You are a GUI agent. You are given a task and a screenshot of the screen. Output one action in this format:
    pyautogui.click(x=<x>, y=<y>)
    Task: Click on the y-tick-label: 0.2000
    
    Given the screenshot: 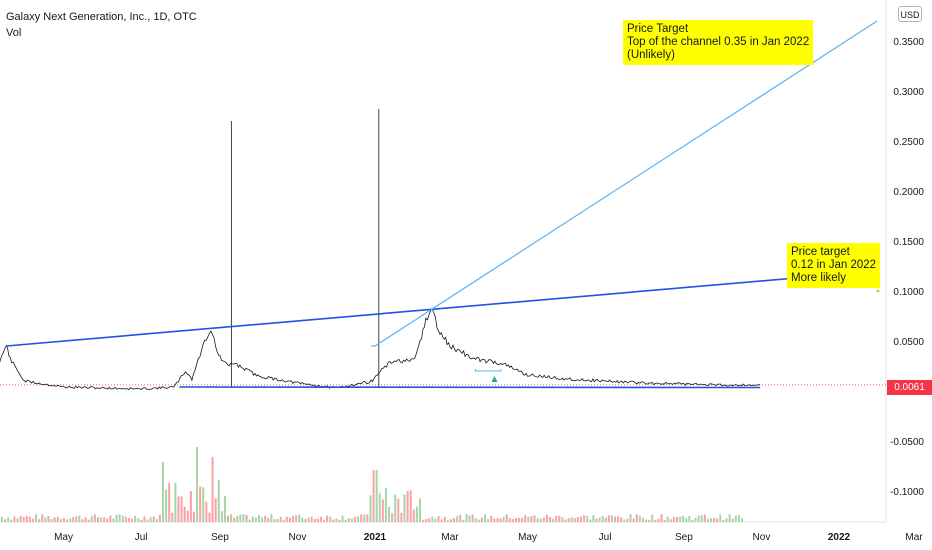 What is the action you would take?
    pyautogui.click(x=908, y=192)
    